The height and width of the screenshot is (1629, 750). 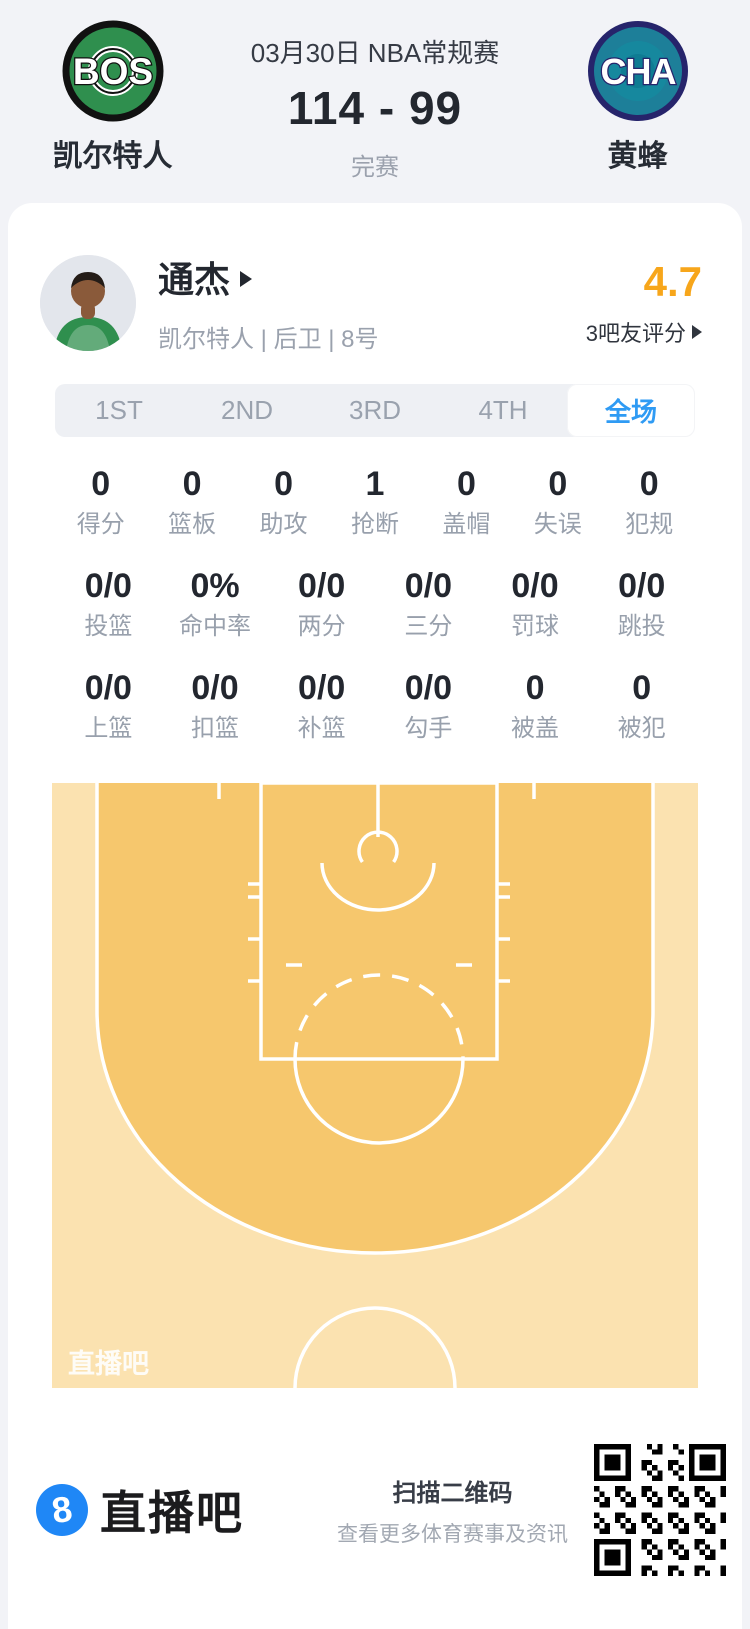 I want to click on match-info: 03月30日 NBA常规赛, so click(x=375, y=53).